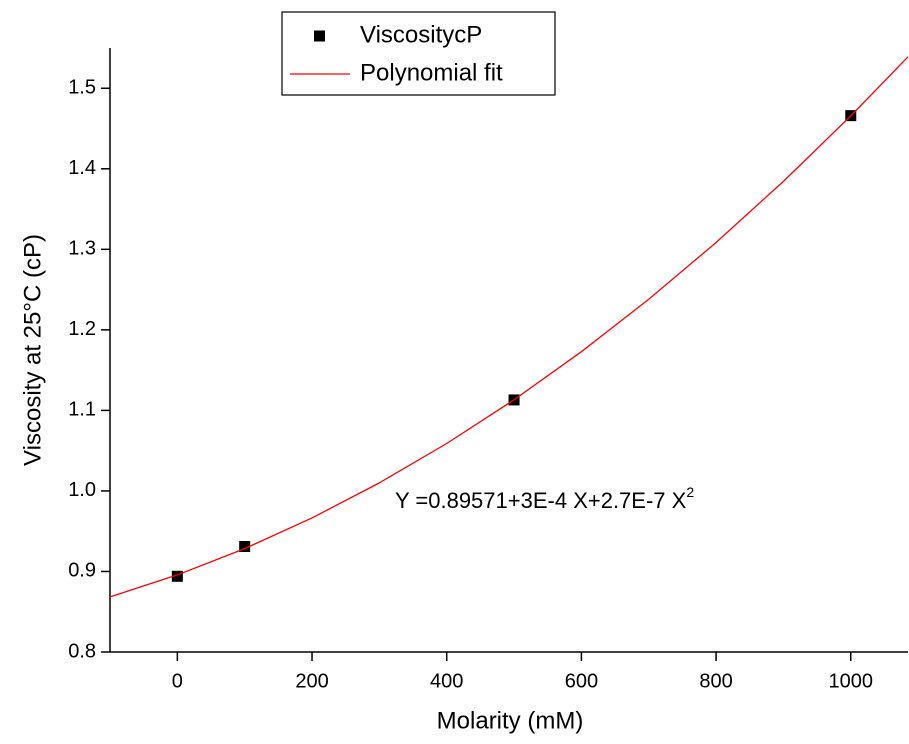  I want to click on legend-marker, so click(319, 36).